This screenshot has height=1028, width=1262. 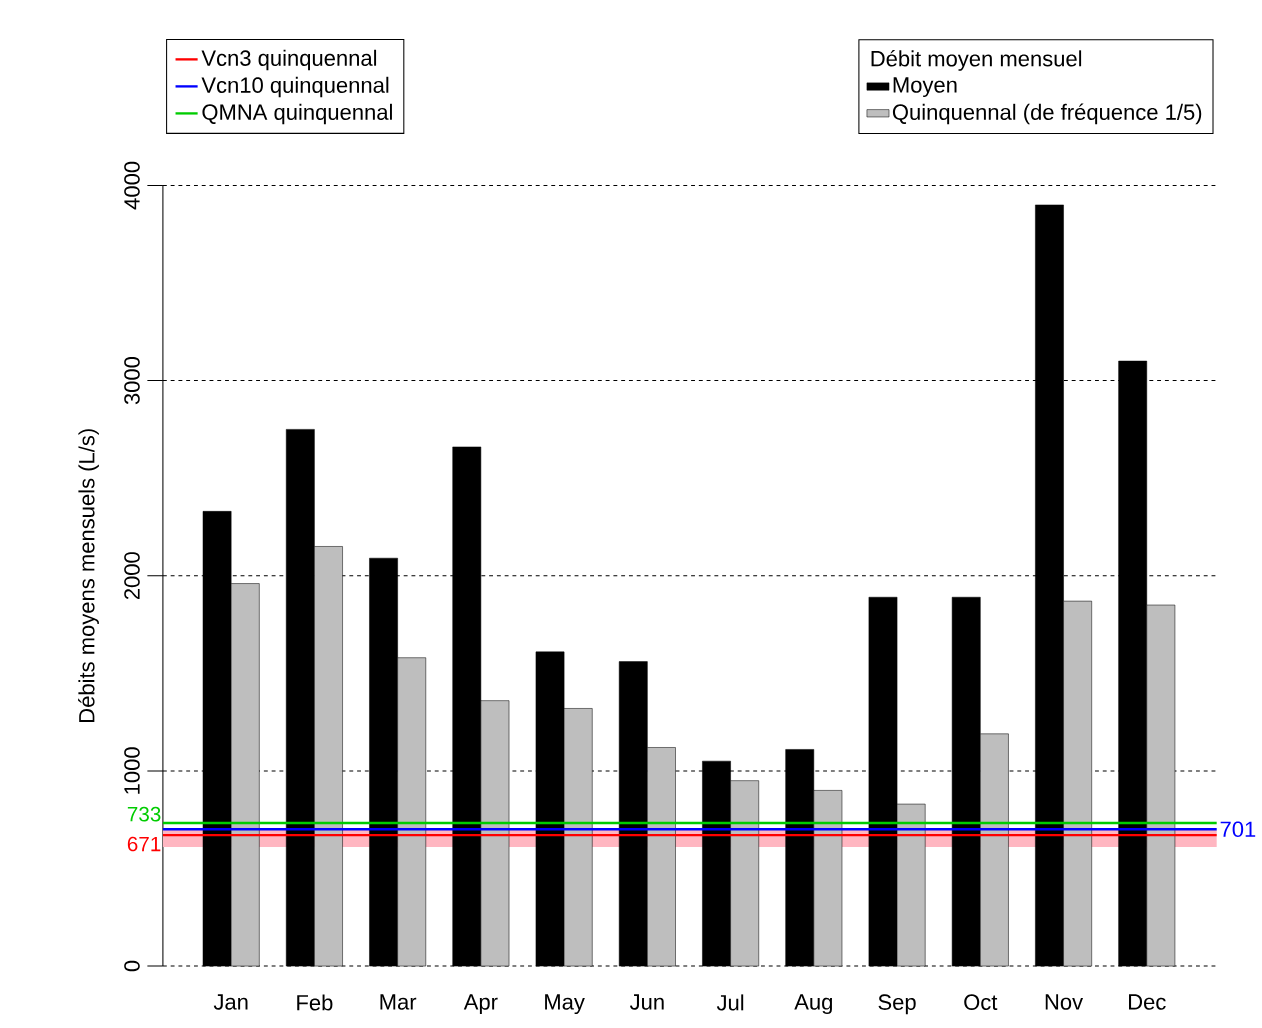 I want to click on x-tick-label: Sep, so click(x=897, y=1004).